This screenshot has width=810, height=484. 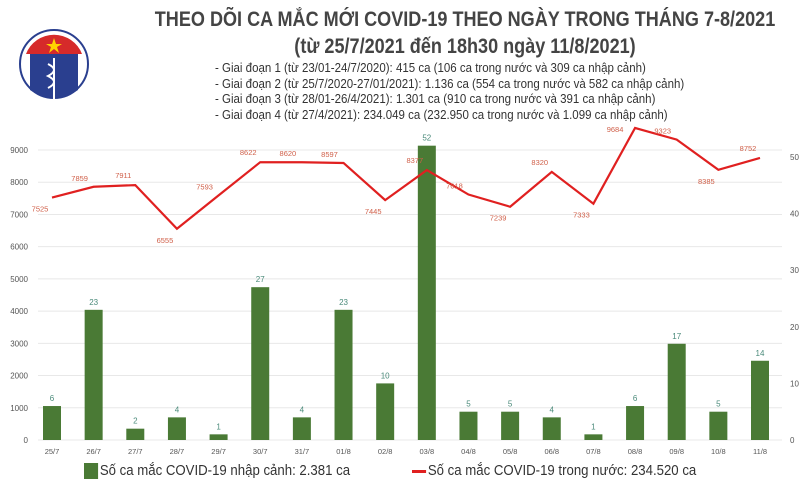 What do you see at coordinates (676, 451) in the screenshot?
I see `x-axis-tick: 09/8` at bounding box center [676, 451].